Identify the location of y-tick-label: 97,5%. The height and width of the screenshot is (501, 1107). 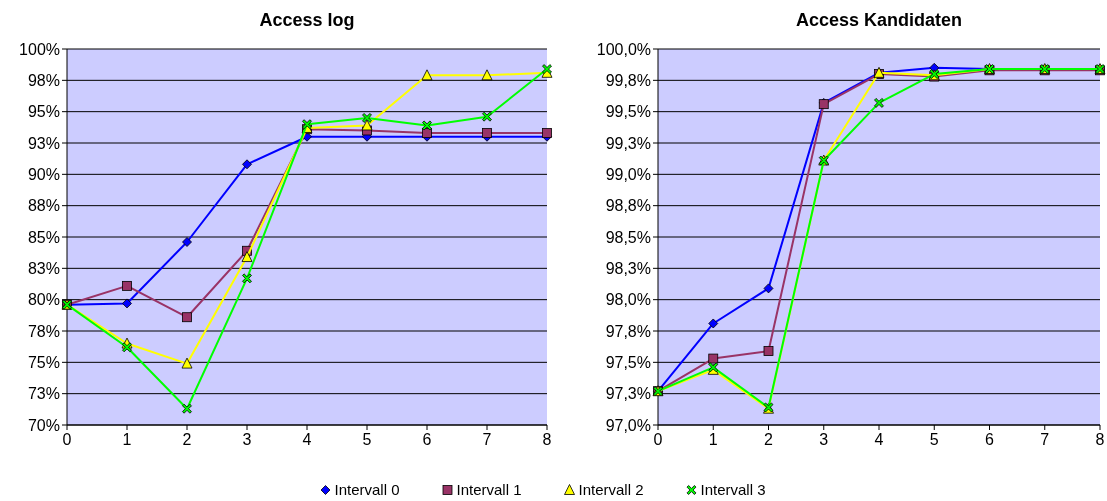
(628, 362).